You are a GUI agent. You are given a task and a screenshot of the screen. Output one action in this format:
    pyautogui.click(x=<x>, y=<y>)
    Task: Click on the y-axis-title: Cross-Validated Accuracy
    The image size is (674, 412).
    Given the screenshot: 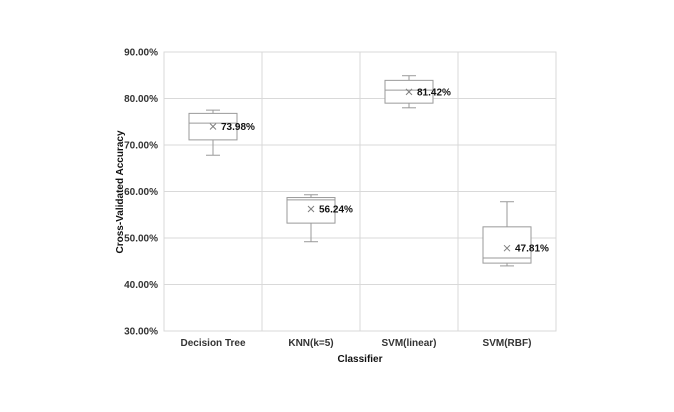 What is the action you would take?
    pyautogui.click(x=120, y=191)
    